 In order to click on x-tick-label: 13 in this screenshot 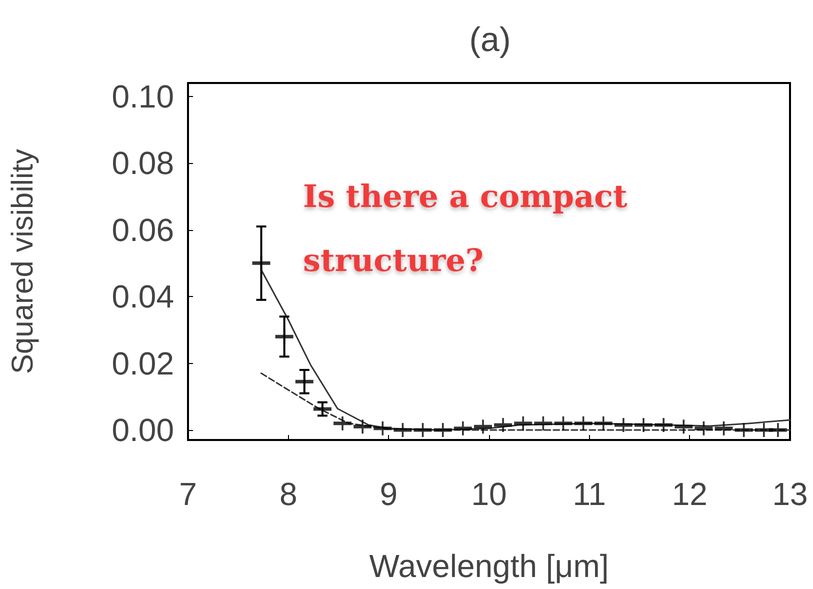, I will do `click(790, 494)`.